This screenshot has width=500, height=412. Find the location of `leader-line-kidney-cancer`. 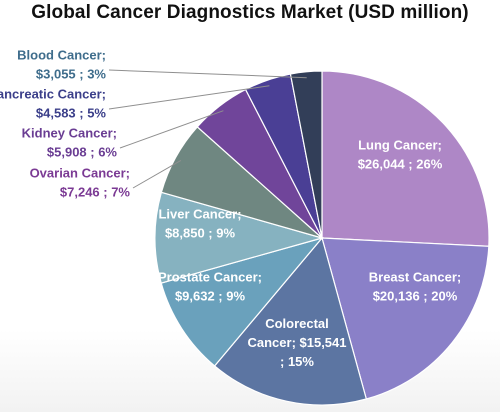

leader-line-kidney-cancer is located at coordinates (171, 129).